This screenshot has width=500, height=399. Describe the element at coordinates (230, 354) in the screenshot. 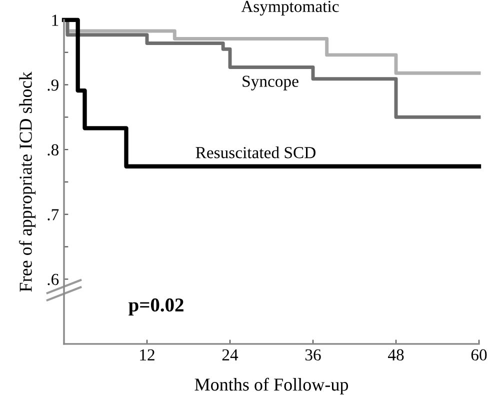

I see `x-tick-label: 24` at that location.